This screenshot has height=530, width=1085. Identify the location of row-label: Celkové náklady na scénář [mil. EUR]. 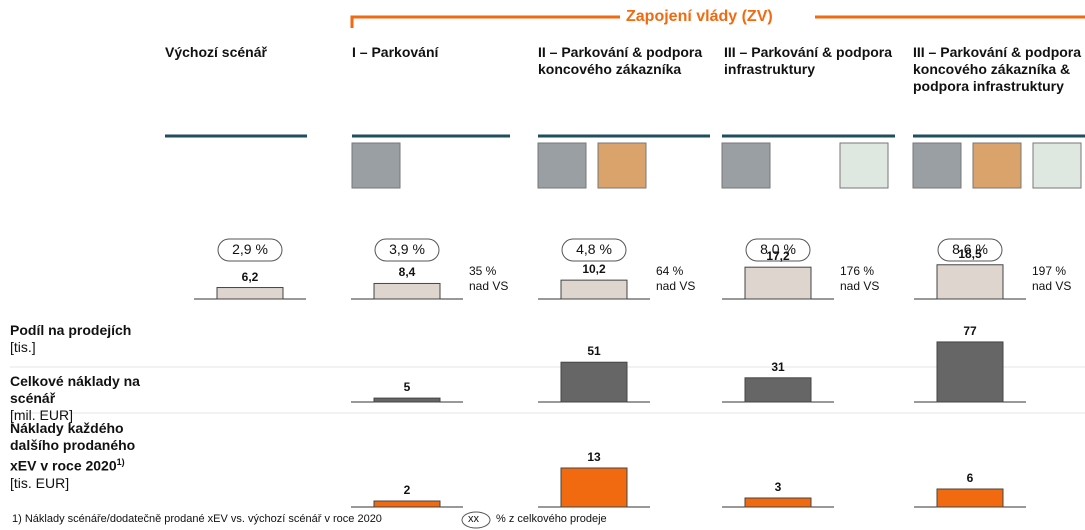
(85, 398).